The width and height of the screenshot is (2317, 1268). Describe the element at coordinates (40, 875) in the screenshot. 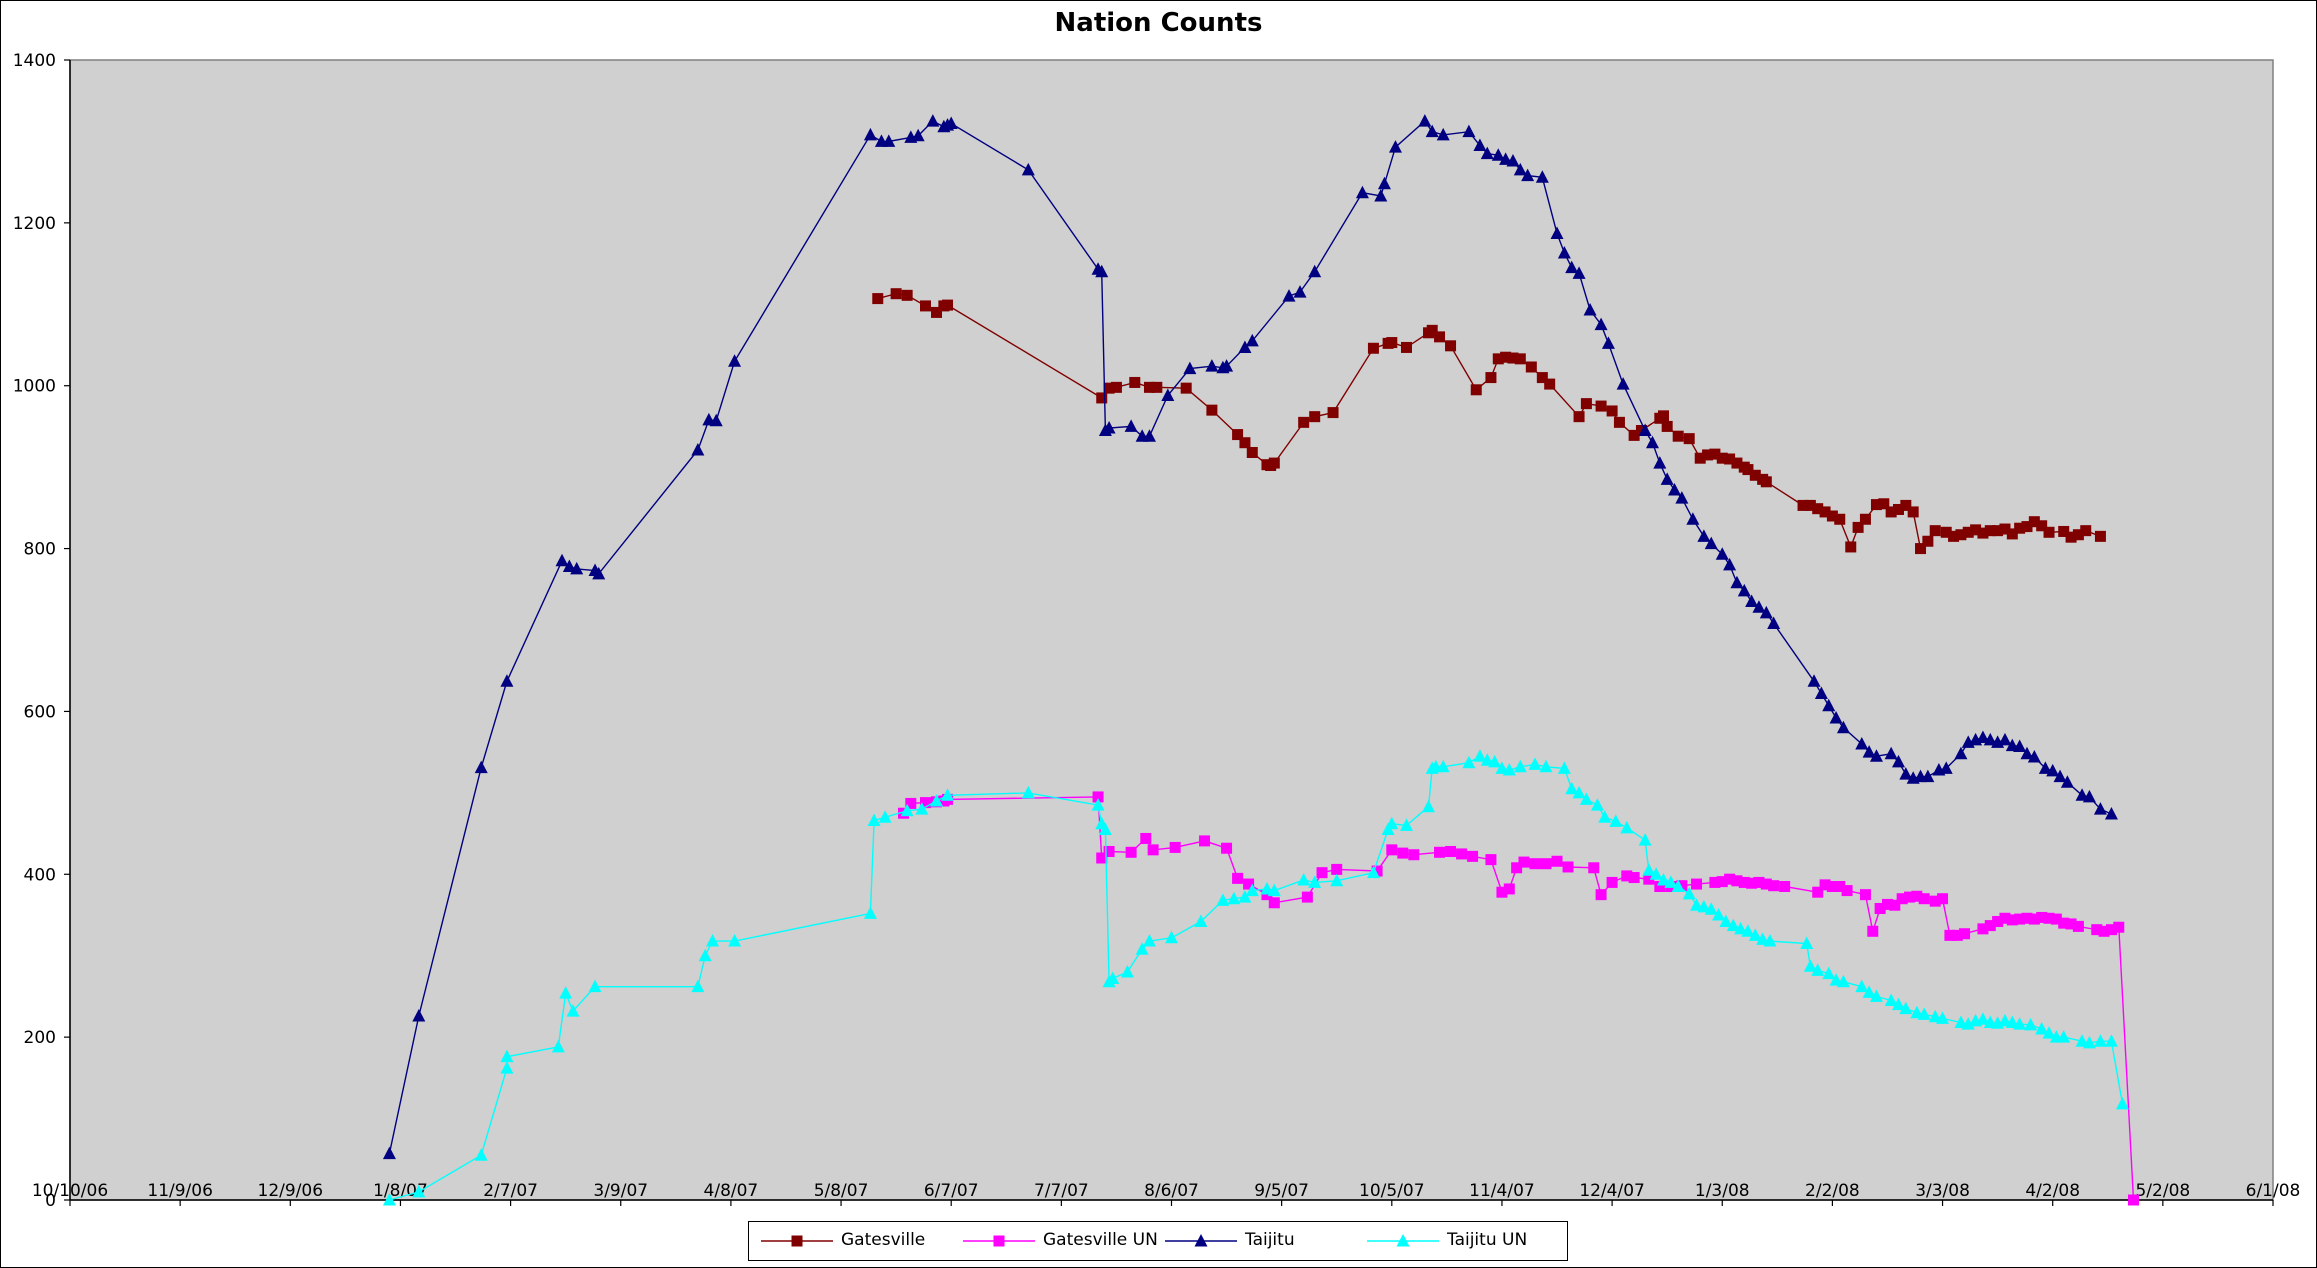

I see `y-tick-label: 400` at that location.